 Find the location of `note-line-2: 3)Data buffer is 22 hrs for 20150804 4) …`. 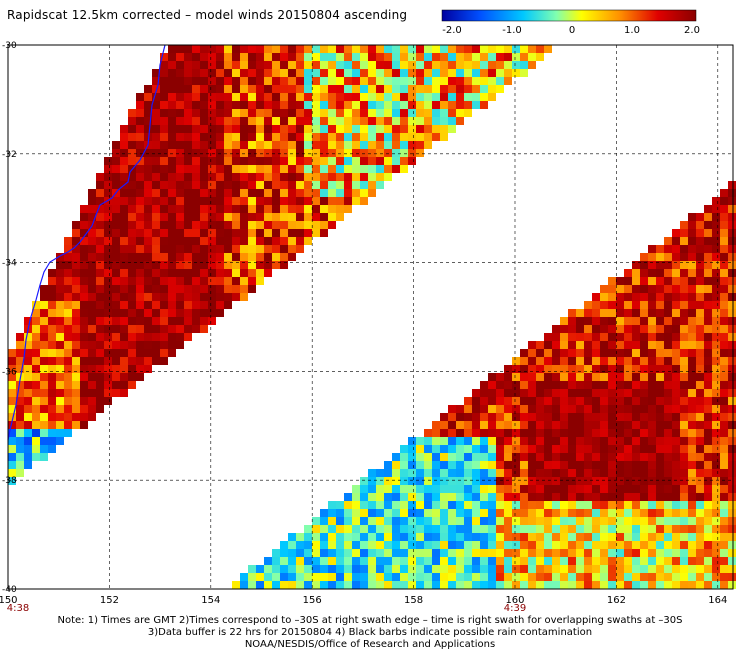

note-line-2: 3)Data buffer is 22 hrs for 20150804 4) … is located at coordinates (370, 632).